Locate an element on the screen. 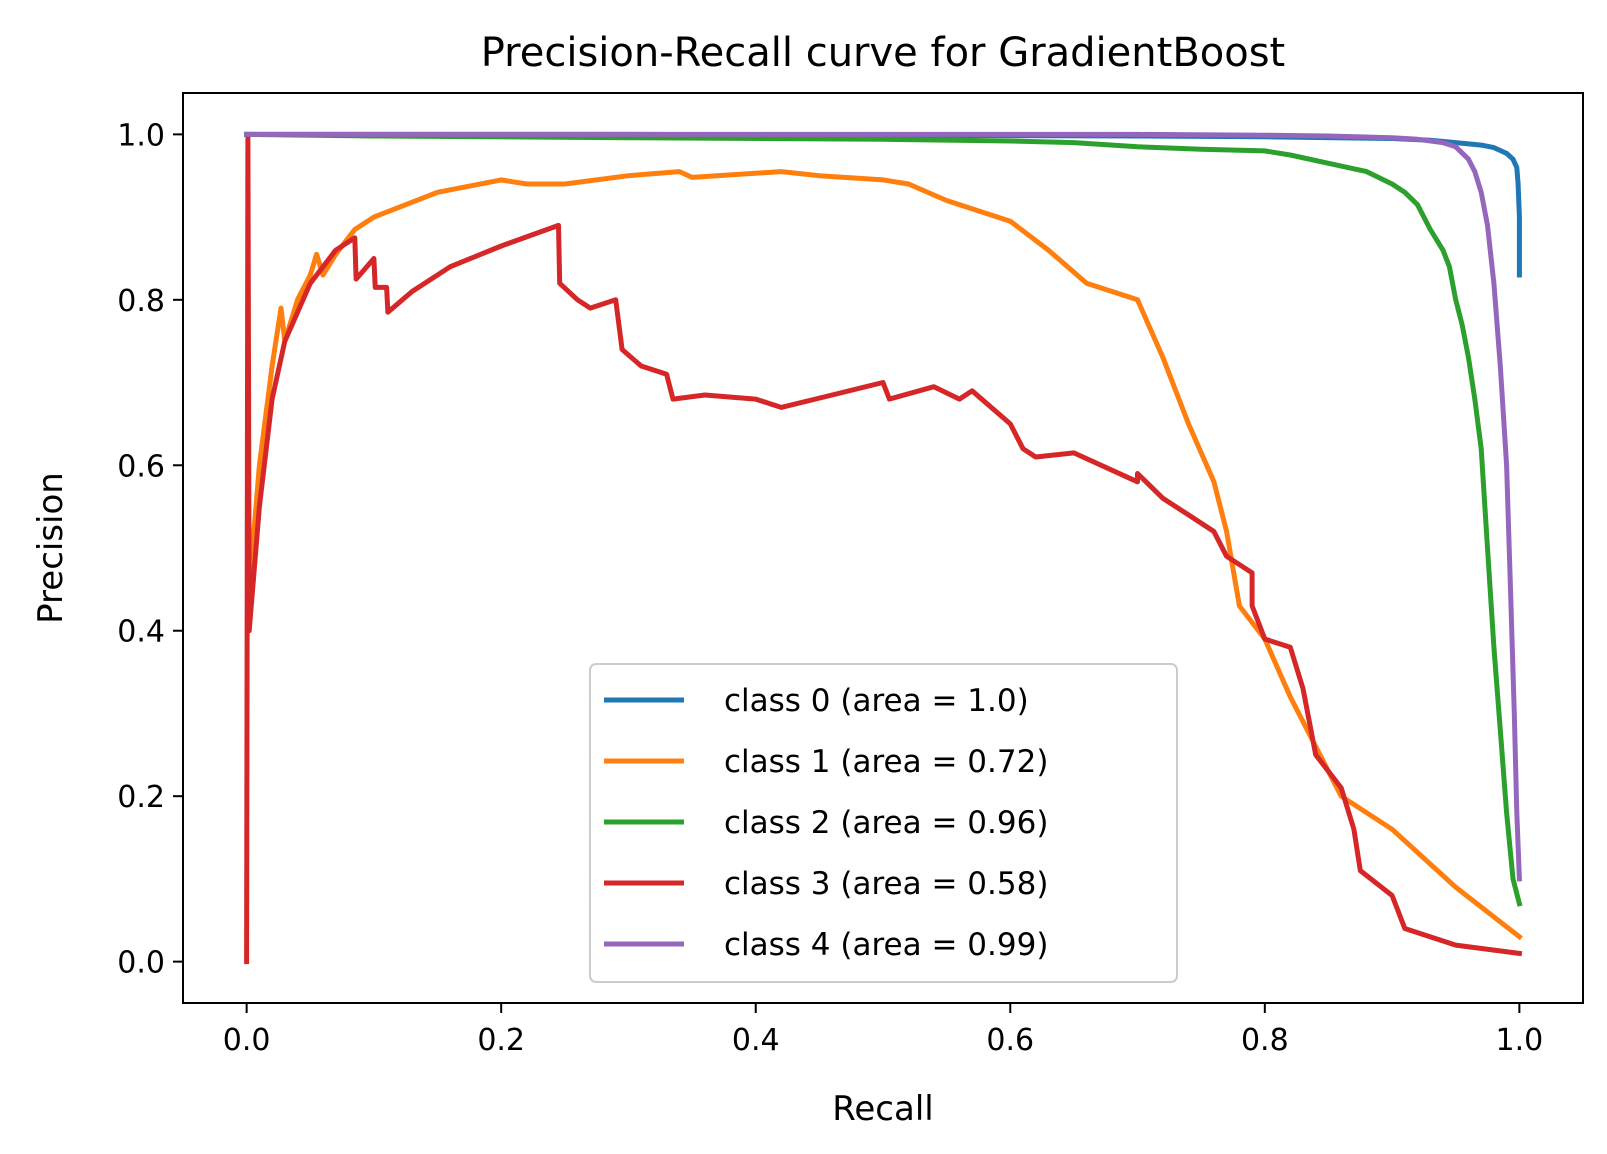  chart-title: Precision-Recall curve for GradientBoost is located at coordinates (883, 53).